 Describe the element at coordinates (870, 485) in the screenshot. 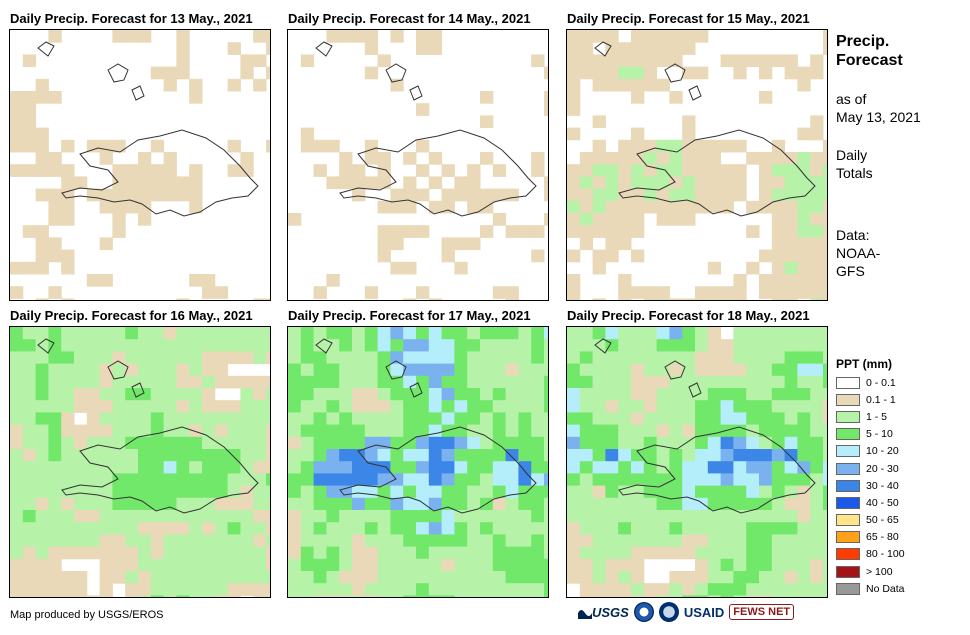

I see `legend-item: 30 - 40` at that location.